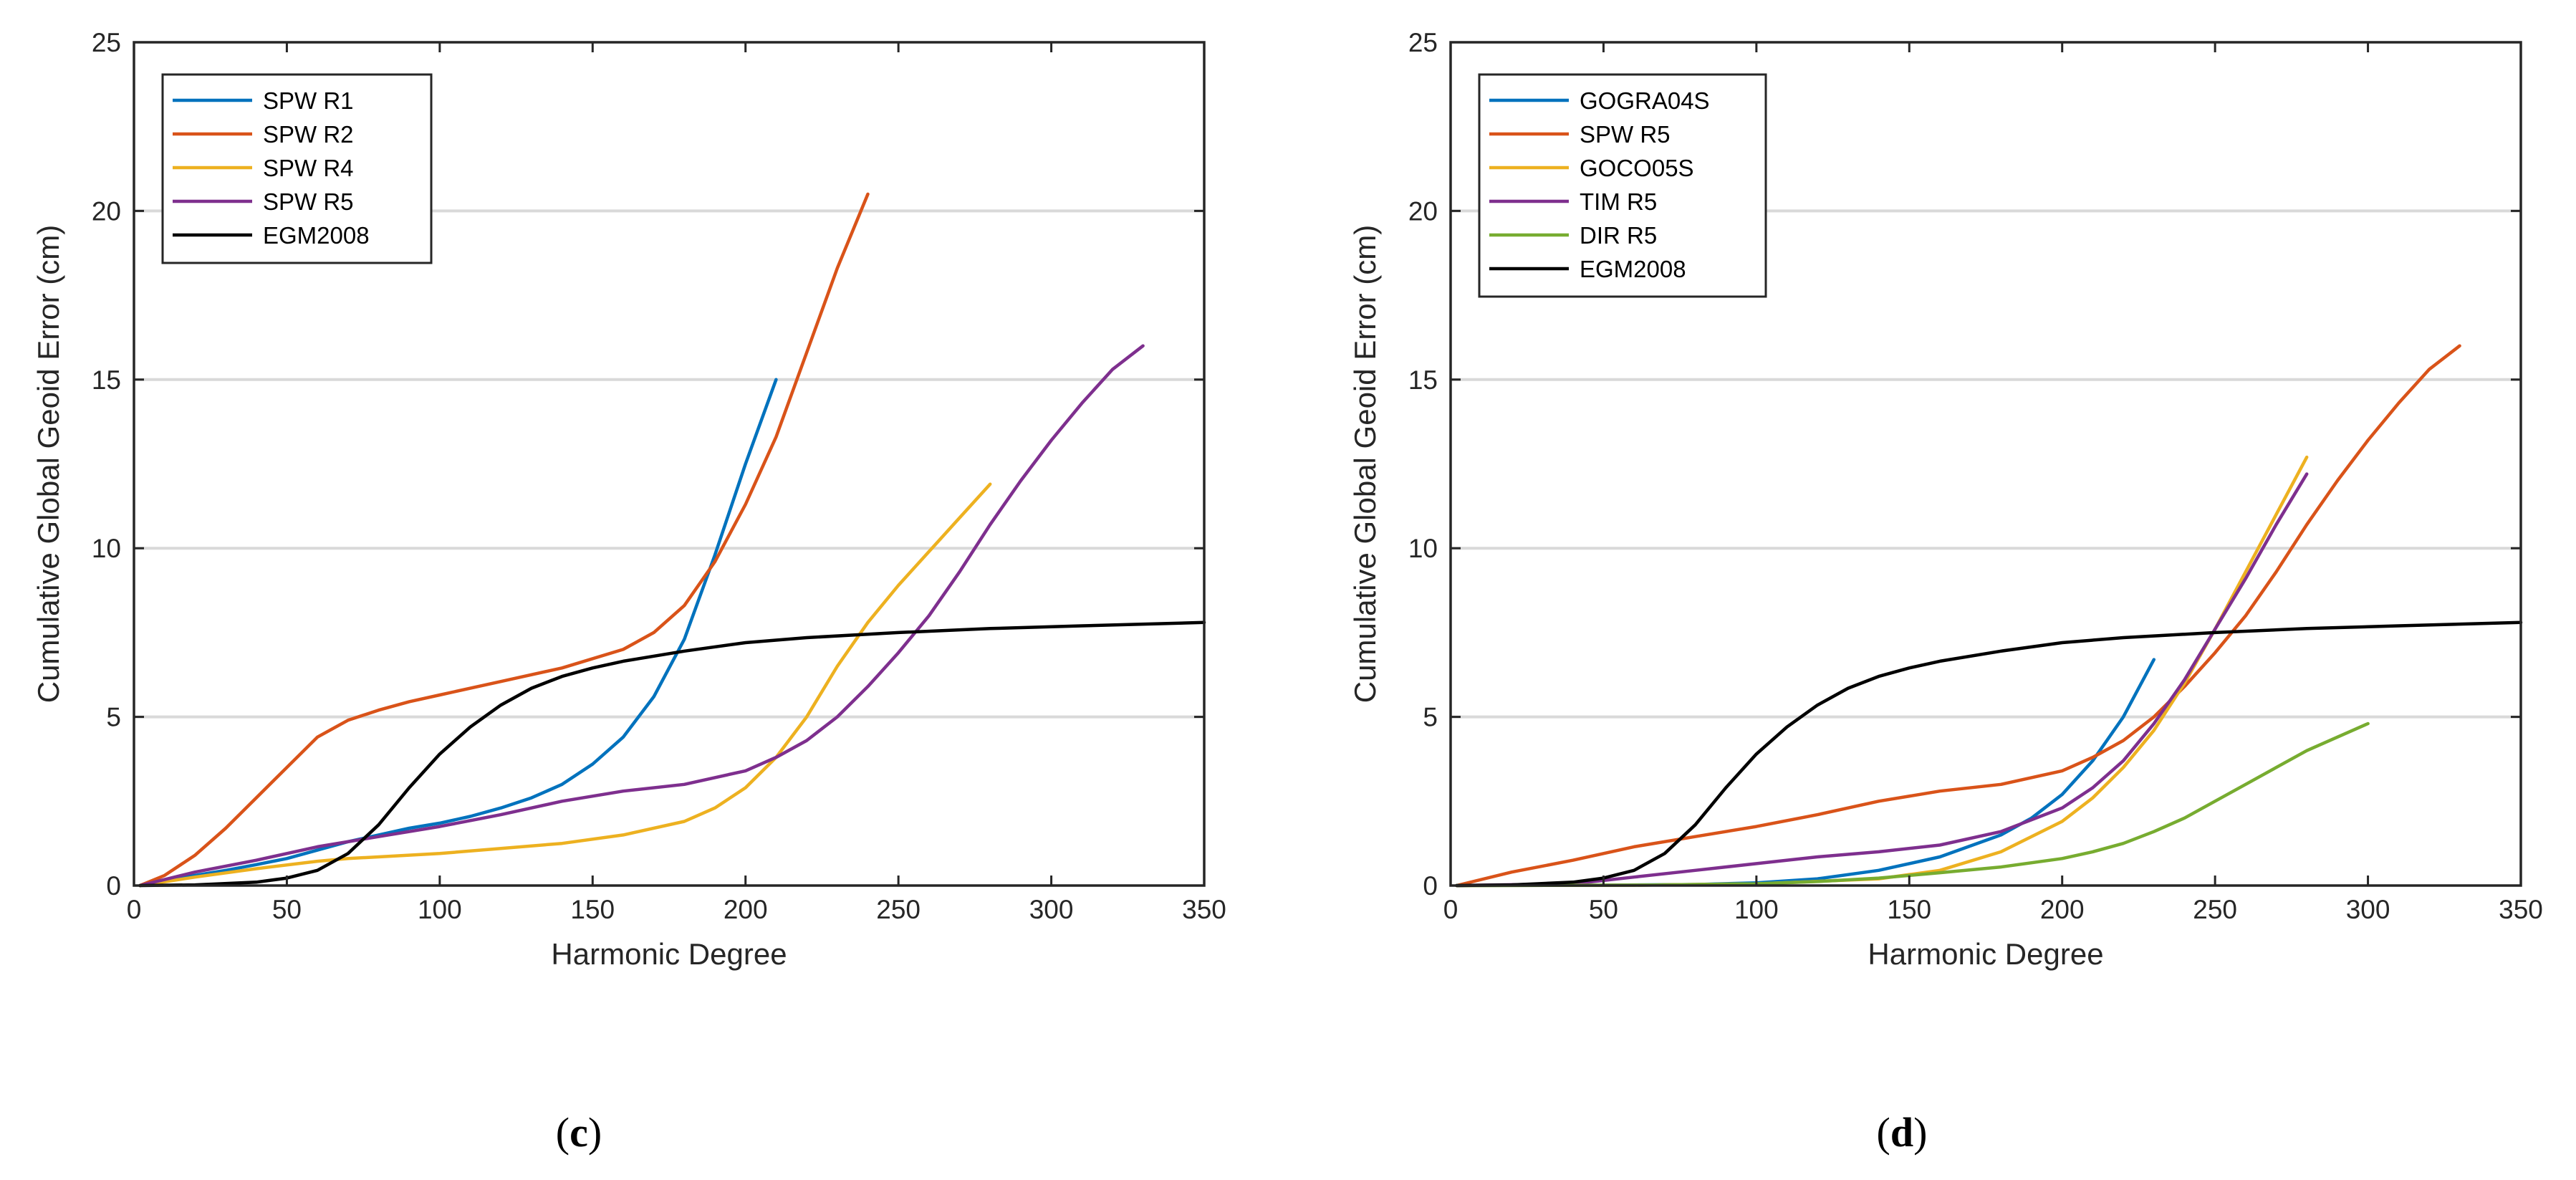  I want to click on panel-label-letter: d, so click(1902, 1132).